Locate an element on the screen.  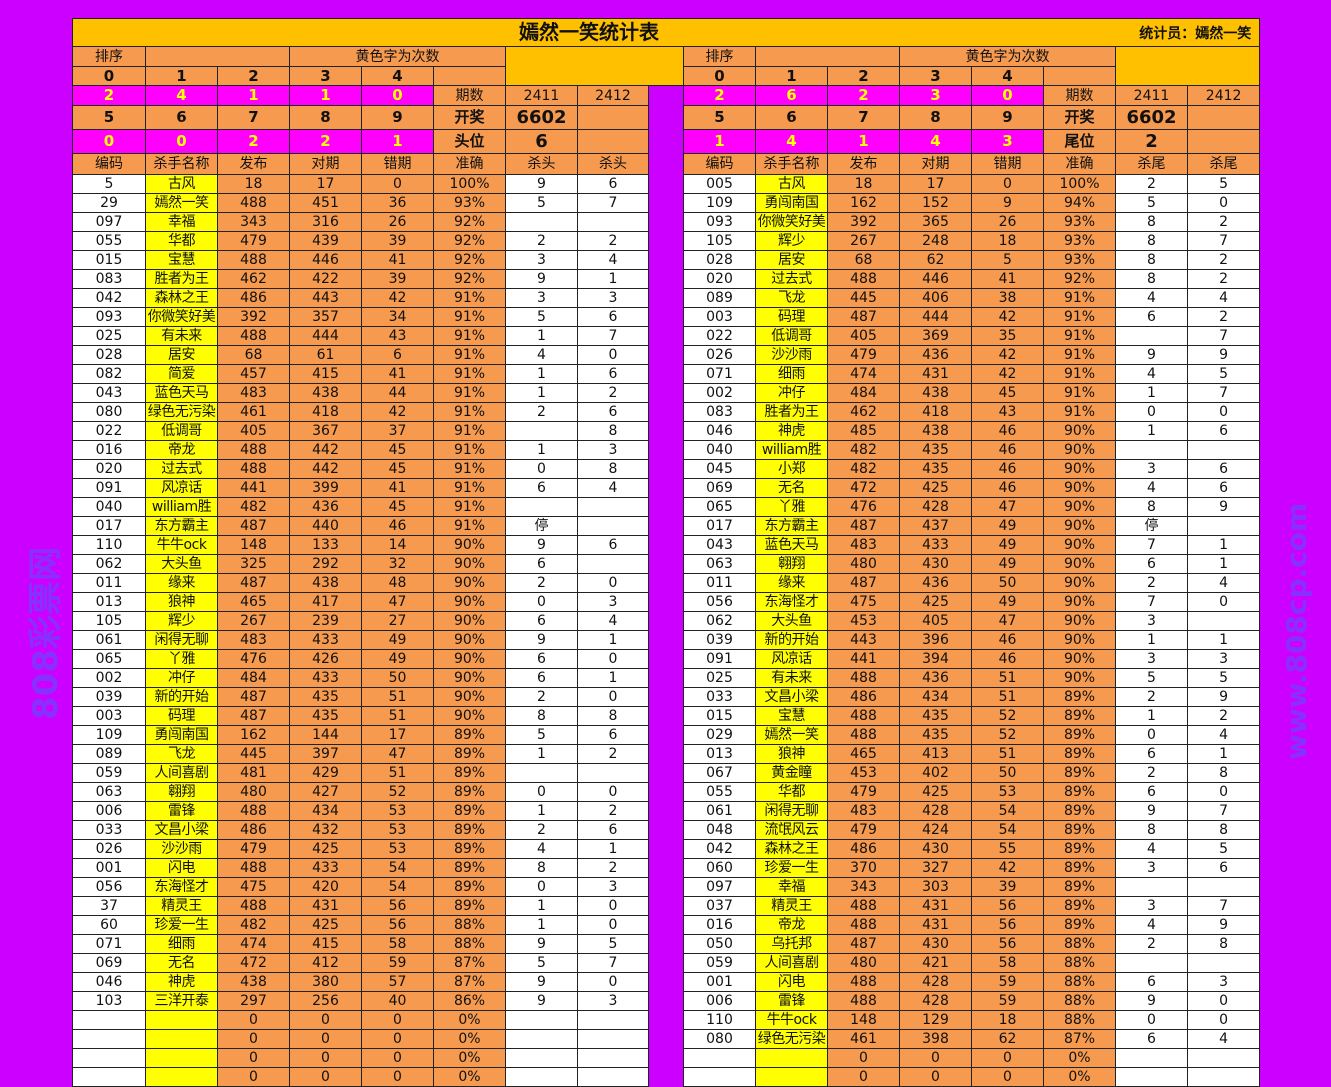
left-killer-name-cell: 无名 is located at coordinates (181, 963).